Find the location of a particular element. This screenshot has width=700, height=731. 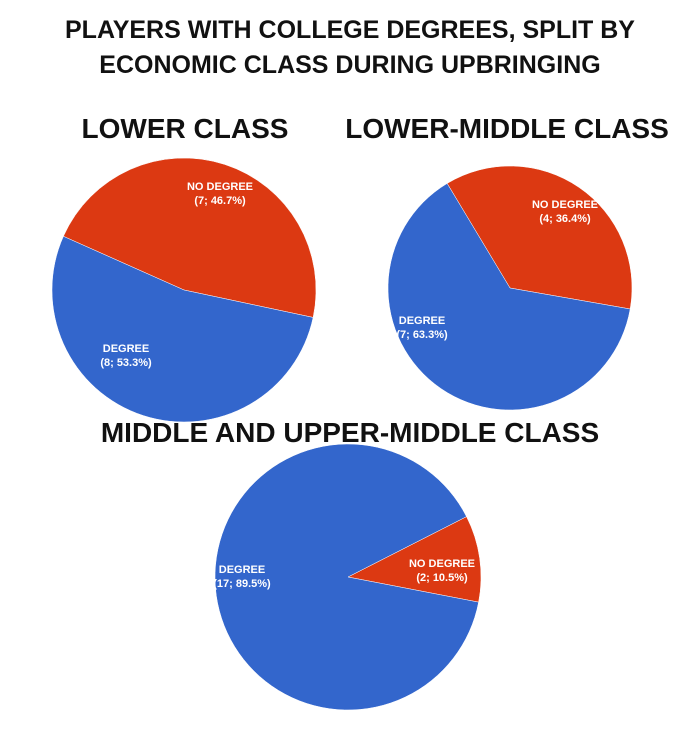

main-title: PLAYERS WITH COLLEGE DEGREES, SPLIT BY is located at coordinates (350, 30).